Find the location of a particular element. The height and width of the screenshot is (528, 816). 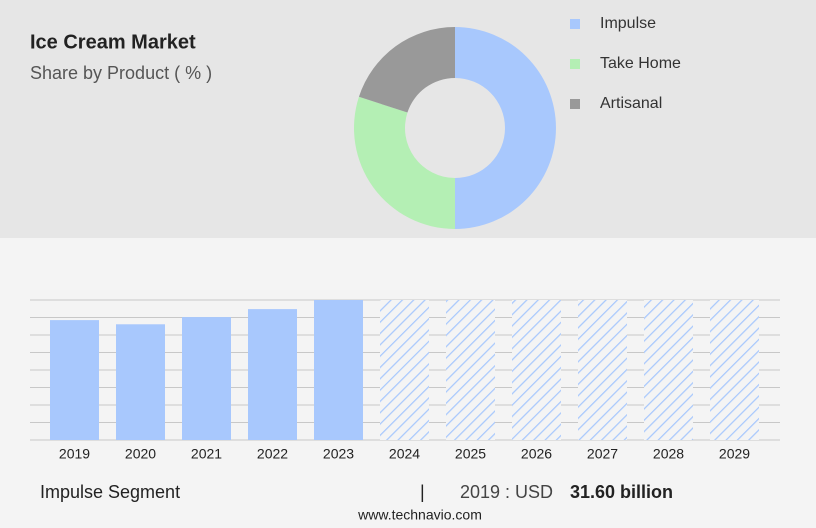

chart-title: Ice Cream Market is located at coordinates (113, 42).